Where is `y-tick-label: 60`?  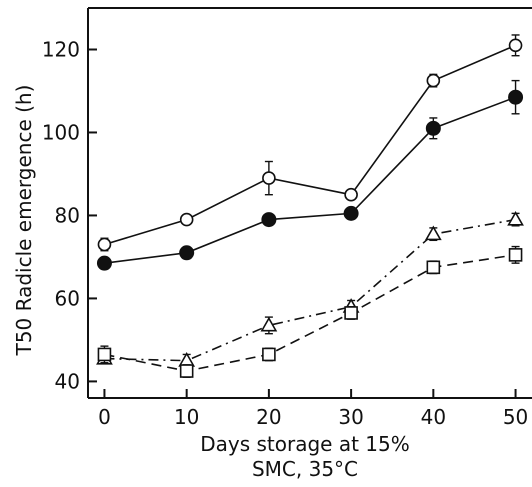
y-tick-label: 60 is located at coordinates (67, 298).